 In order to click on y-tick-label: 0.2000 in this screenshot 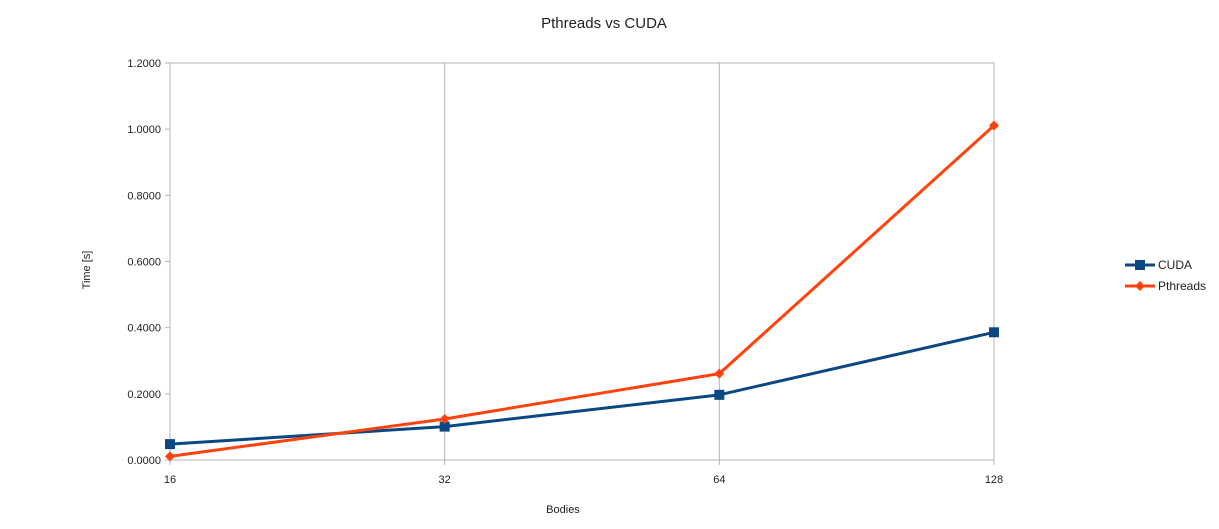, I will do `click(144, 395)`.